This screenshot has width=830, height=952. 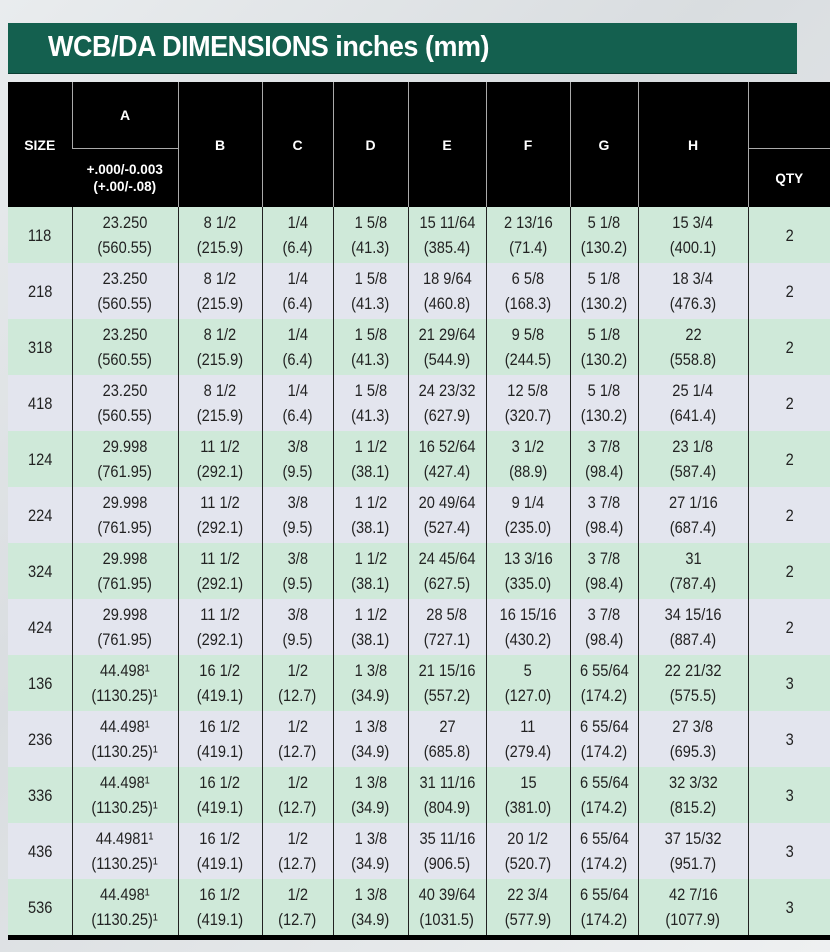 What do you see at coordinates (528, 639) in the screenshot?
I see `value-mm: (430.2)` at bounding box center [528, 639].